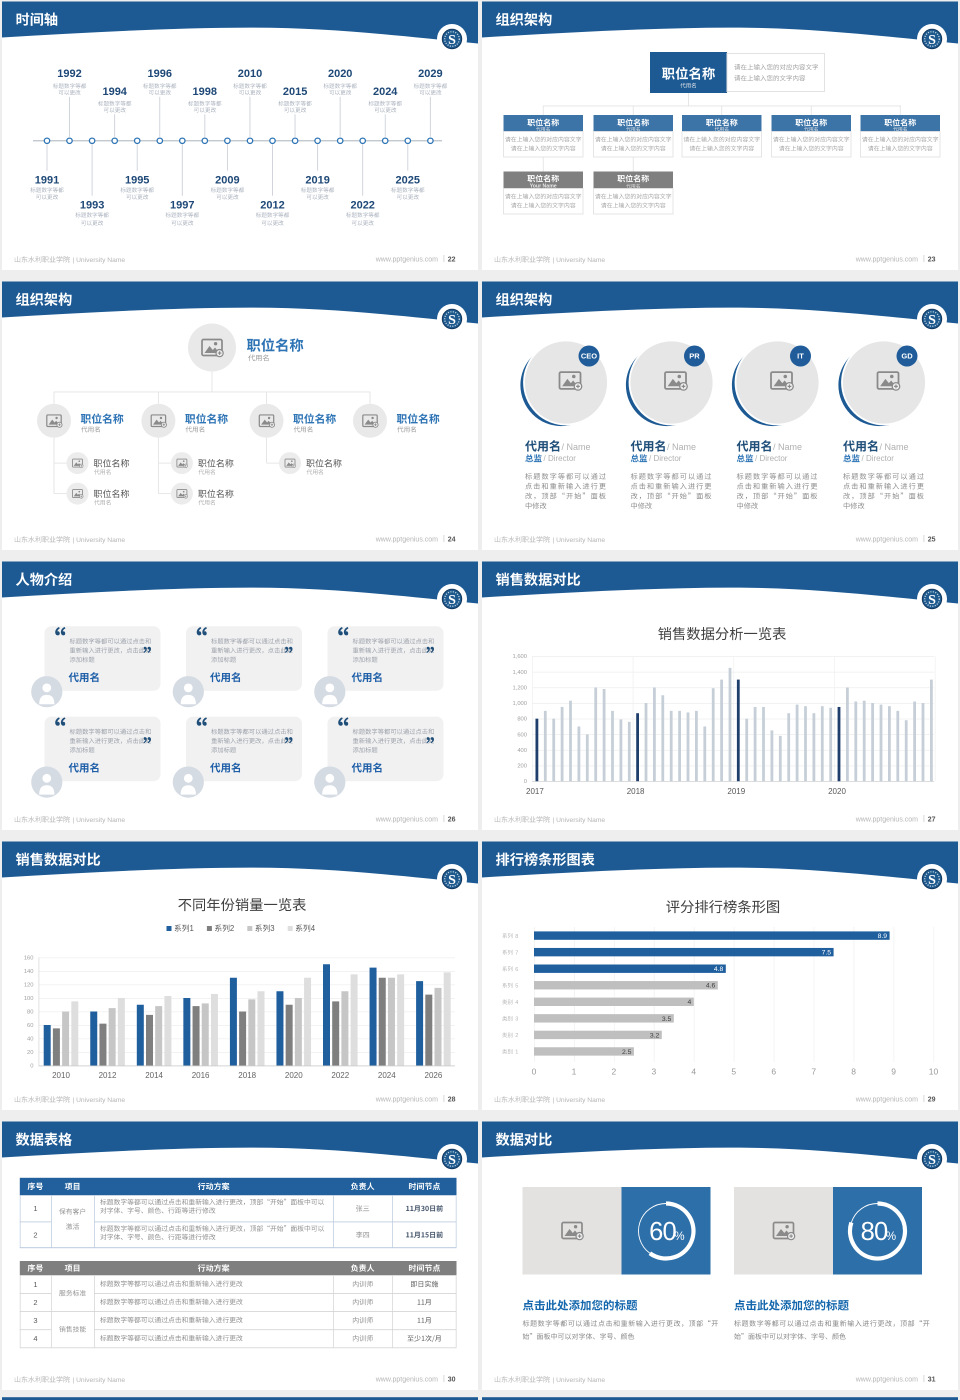  What do you see at coordinates (47, 181) in the screenshot?
I see `svg-text: 1991` at bounding box center [47, 181].